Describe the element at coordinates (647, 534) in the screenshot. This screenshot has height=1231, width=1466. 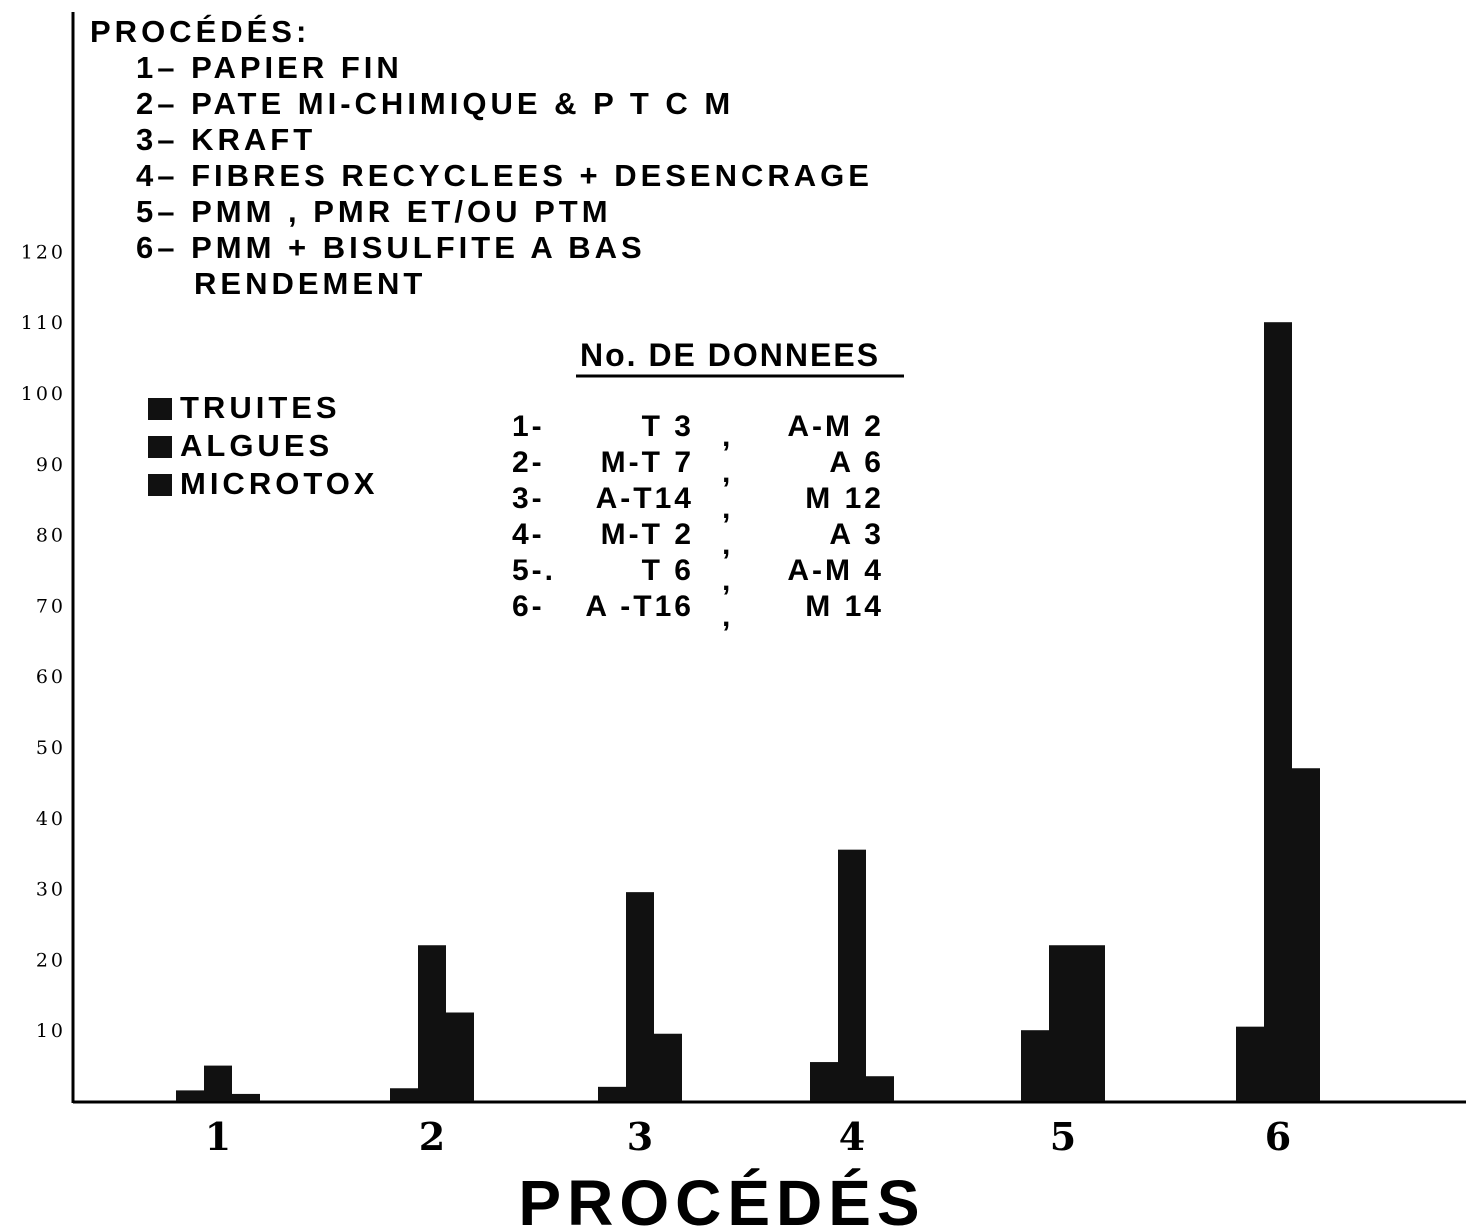
I see `data-count-left: M-T 2` at that location.